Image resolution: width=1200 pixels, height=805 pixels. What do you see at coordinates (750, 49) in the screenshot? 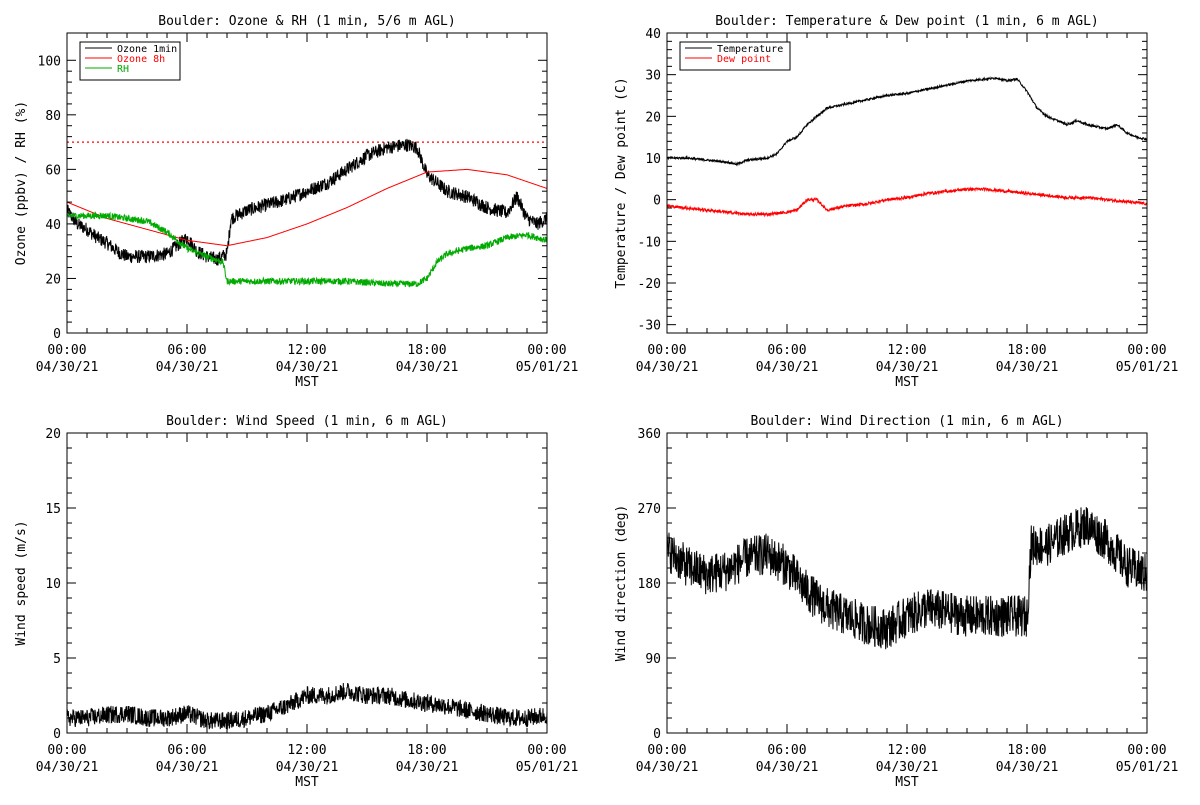
I see `legend-label: Temperature` at bounding box center [750, 49].